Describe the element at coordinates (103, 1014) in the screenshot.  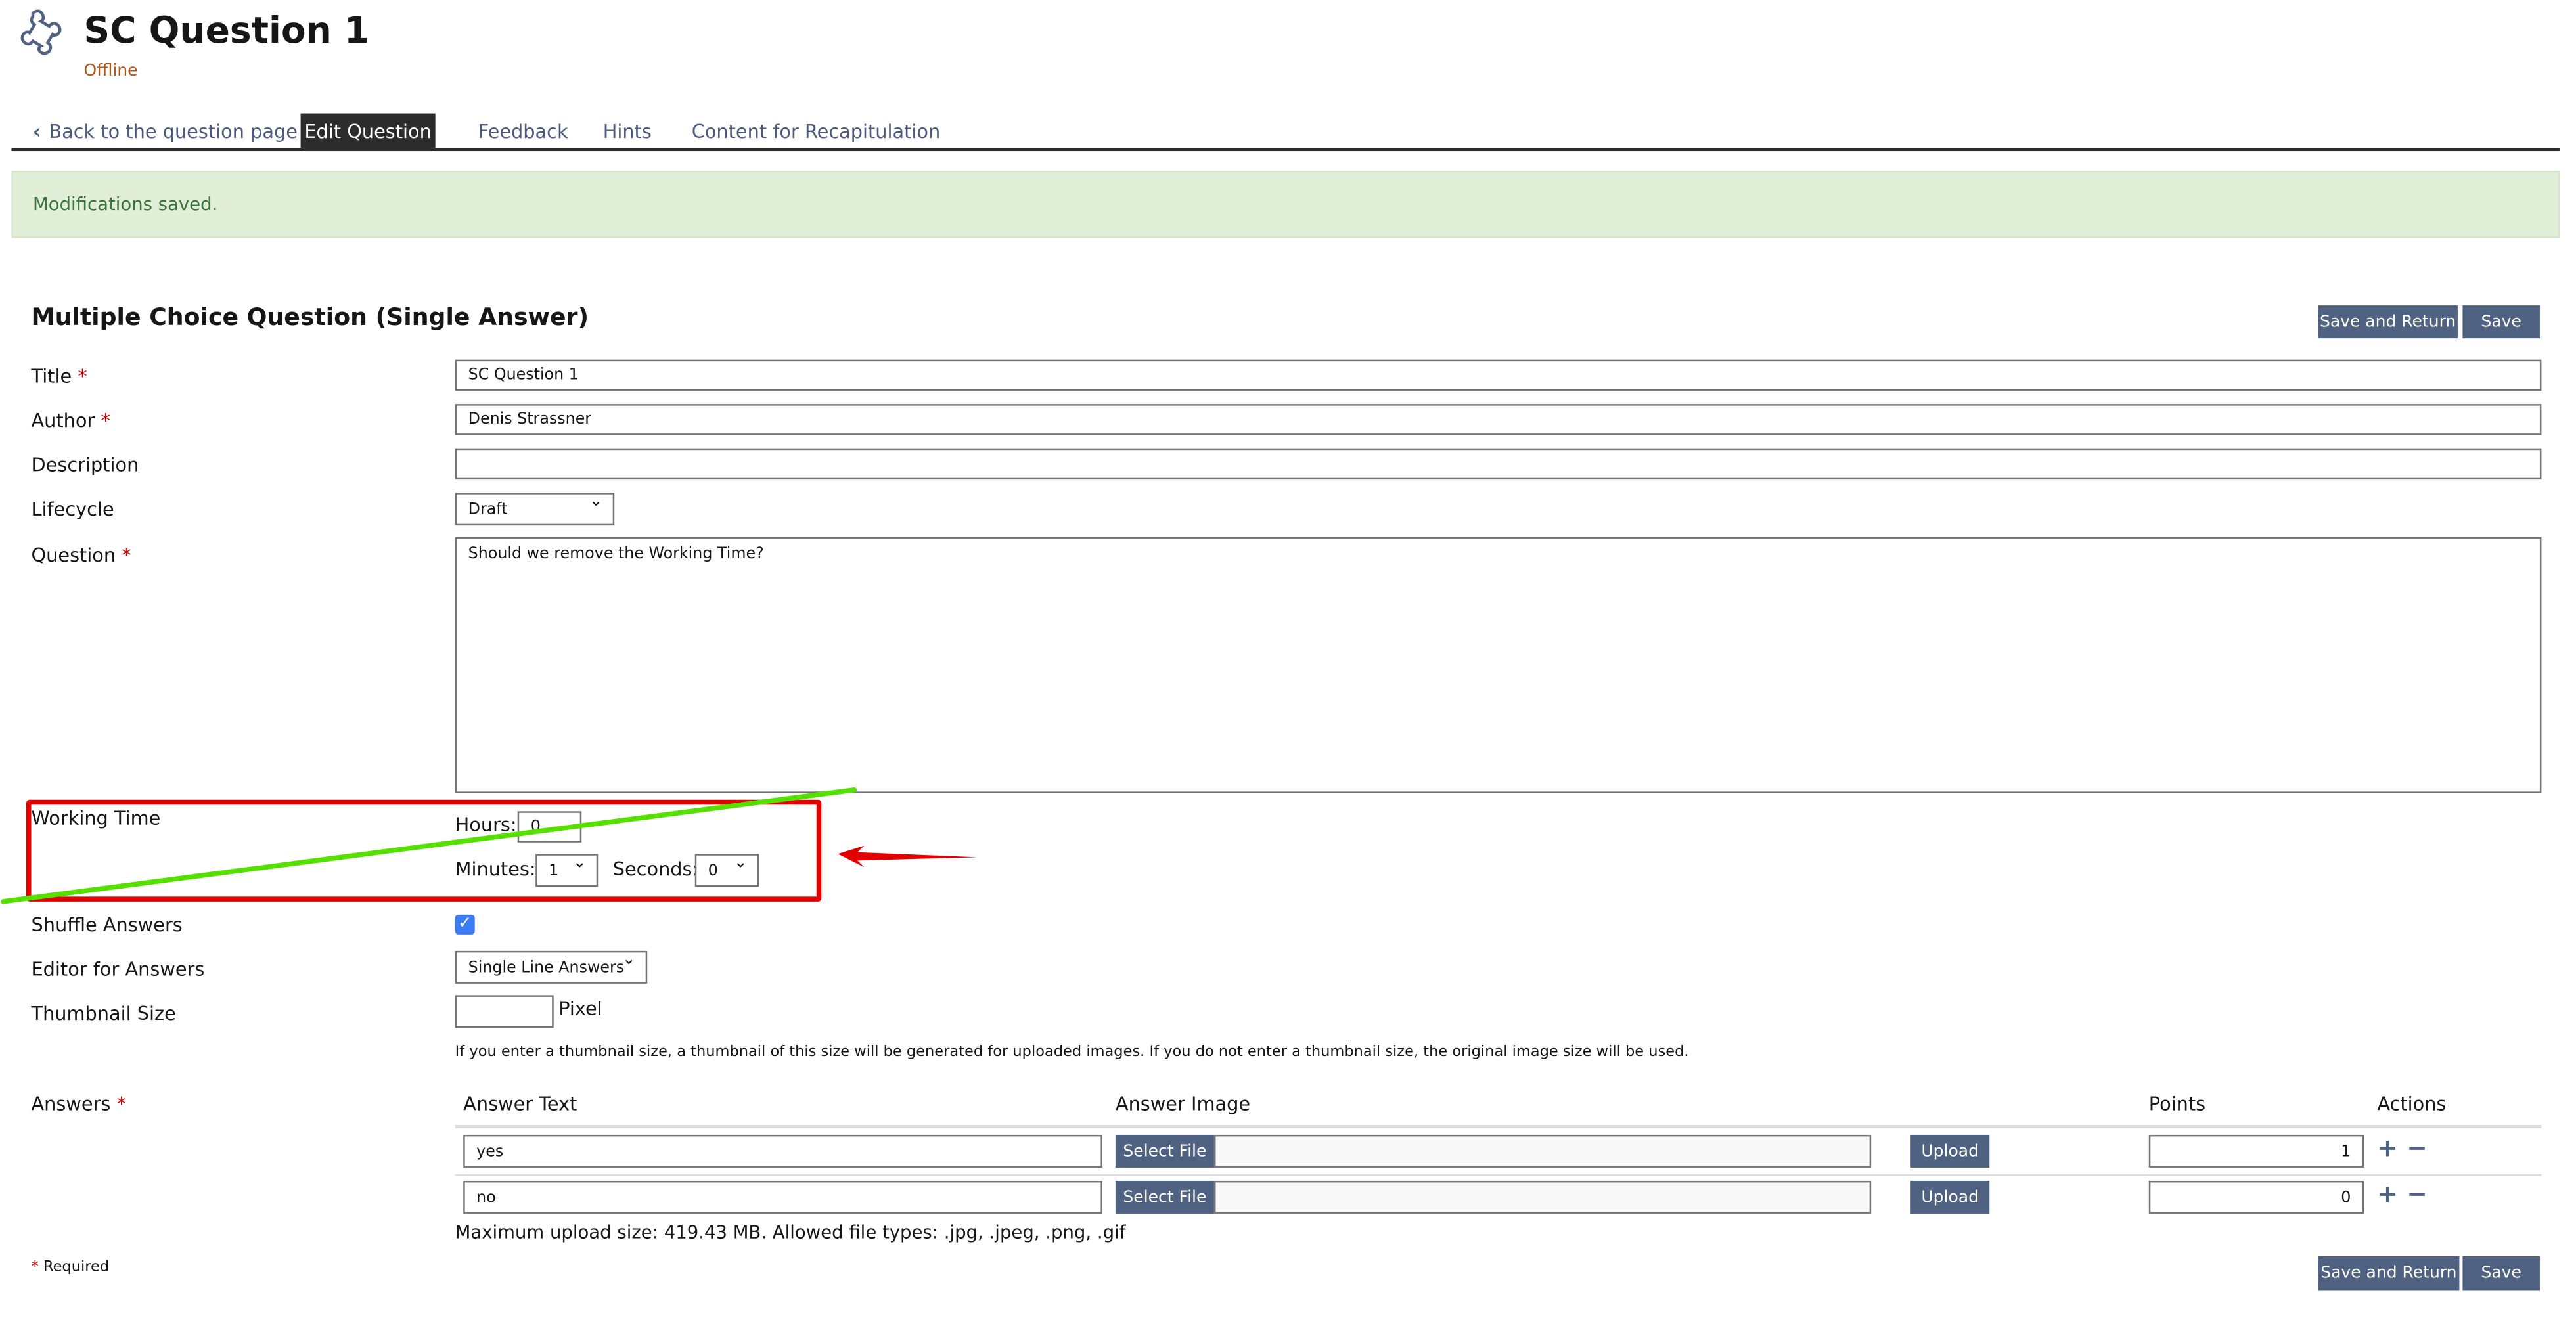
I see `thumbnail-label: Thumbnail Size` at that location.